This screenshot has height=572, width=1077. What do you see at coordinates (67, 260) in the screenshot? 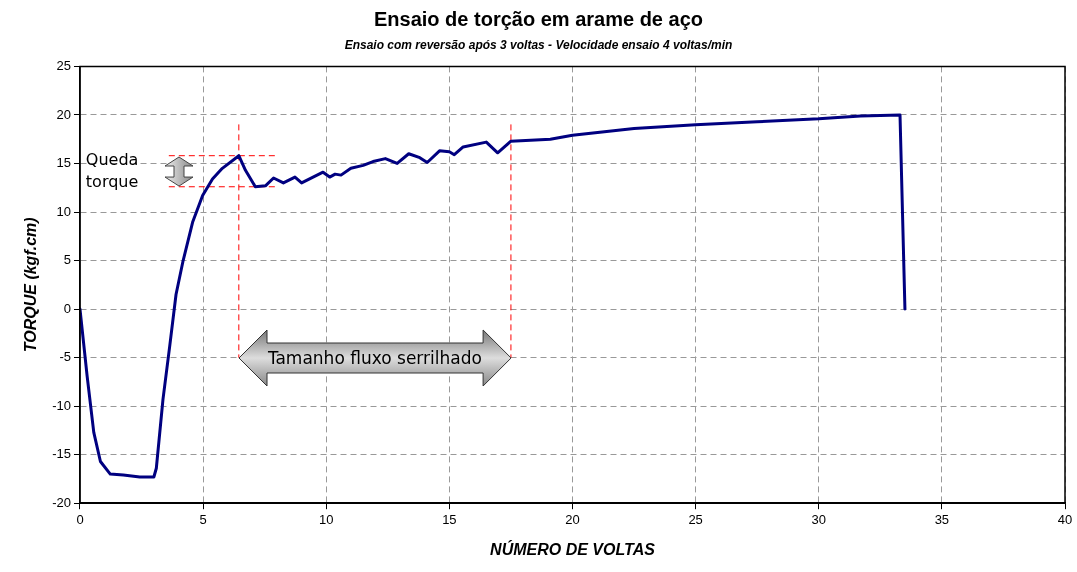
I see `y-tick-label: 5` at bounding box center [67, 260].